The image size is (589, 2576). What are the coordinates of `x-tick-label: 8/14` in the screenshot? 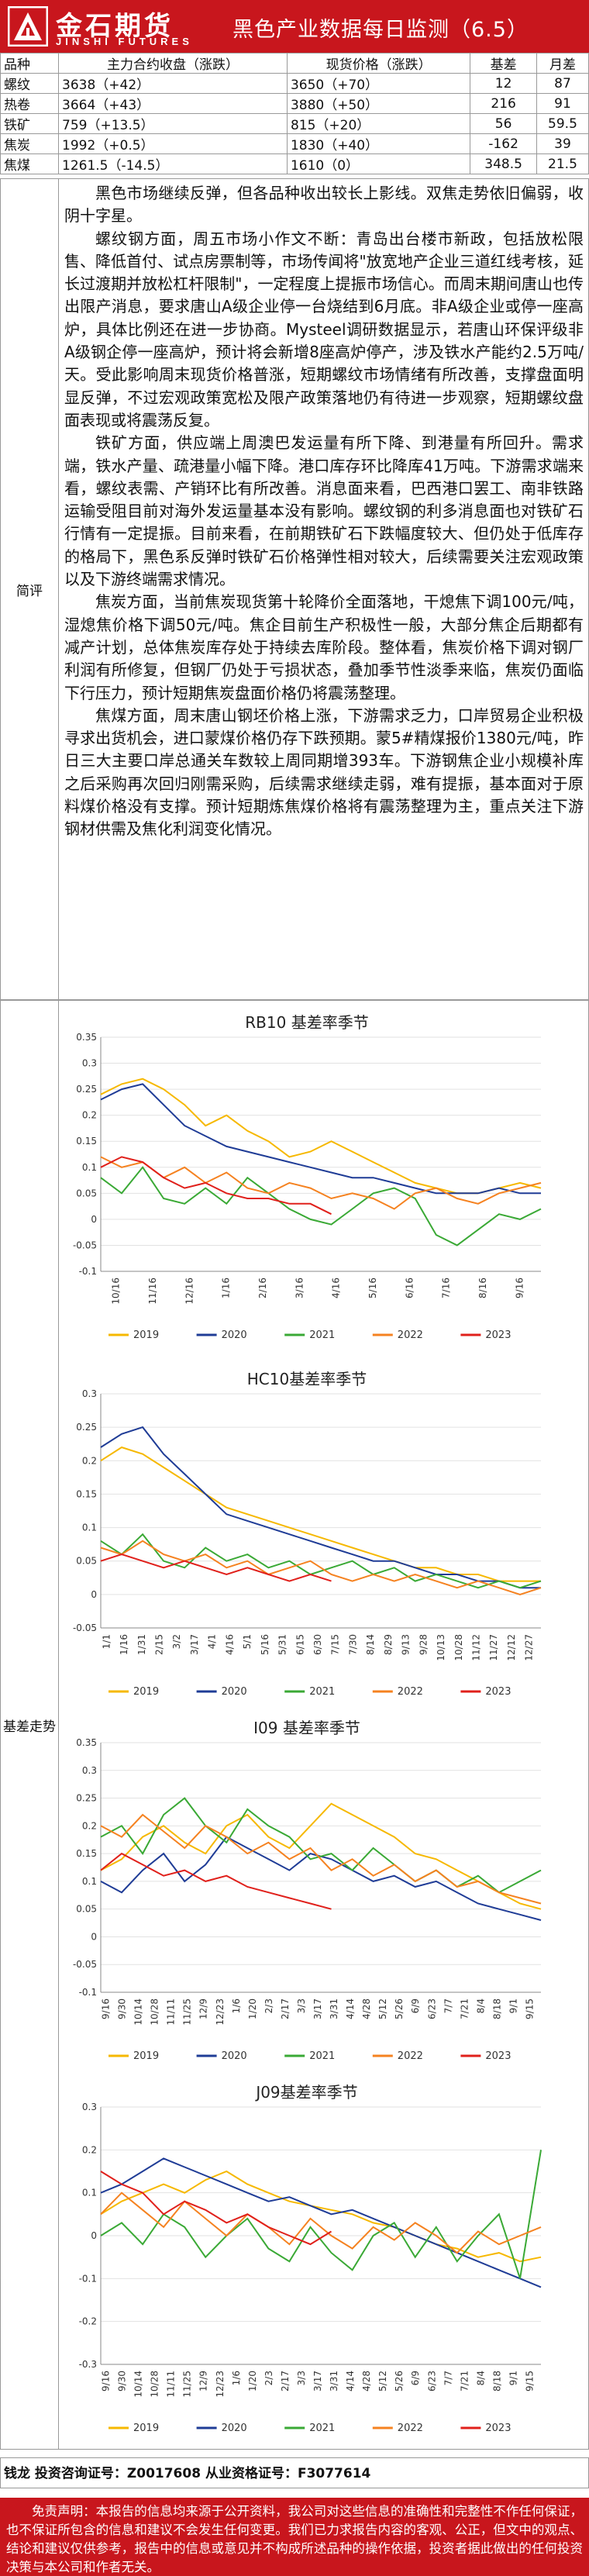 It's located at (370, 1644).